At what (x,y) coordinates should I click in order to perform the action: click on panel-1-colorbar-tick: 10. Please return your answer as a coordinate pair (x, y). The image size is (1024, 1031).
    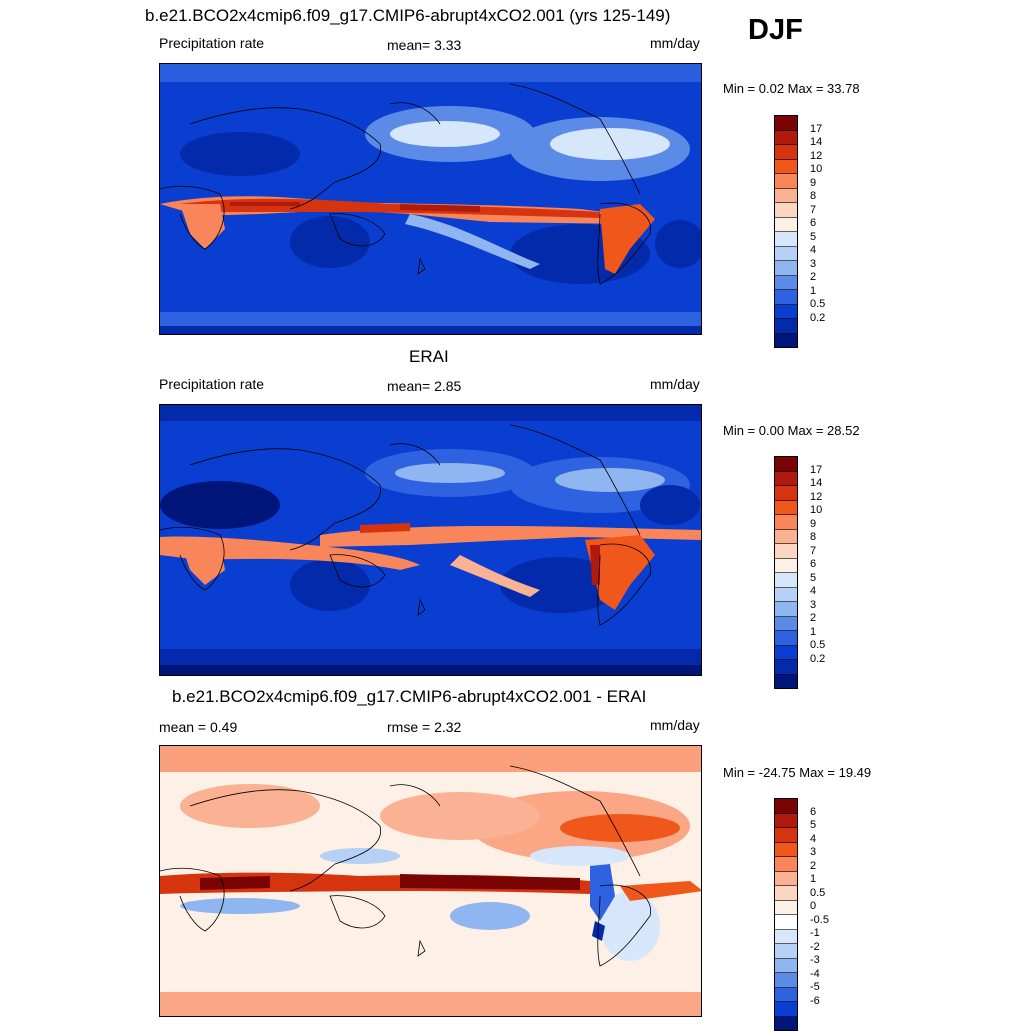
    Looking at the image, I should click on (816, 169).